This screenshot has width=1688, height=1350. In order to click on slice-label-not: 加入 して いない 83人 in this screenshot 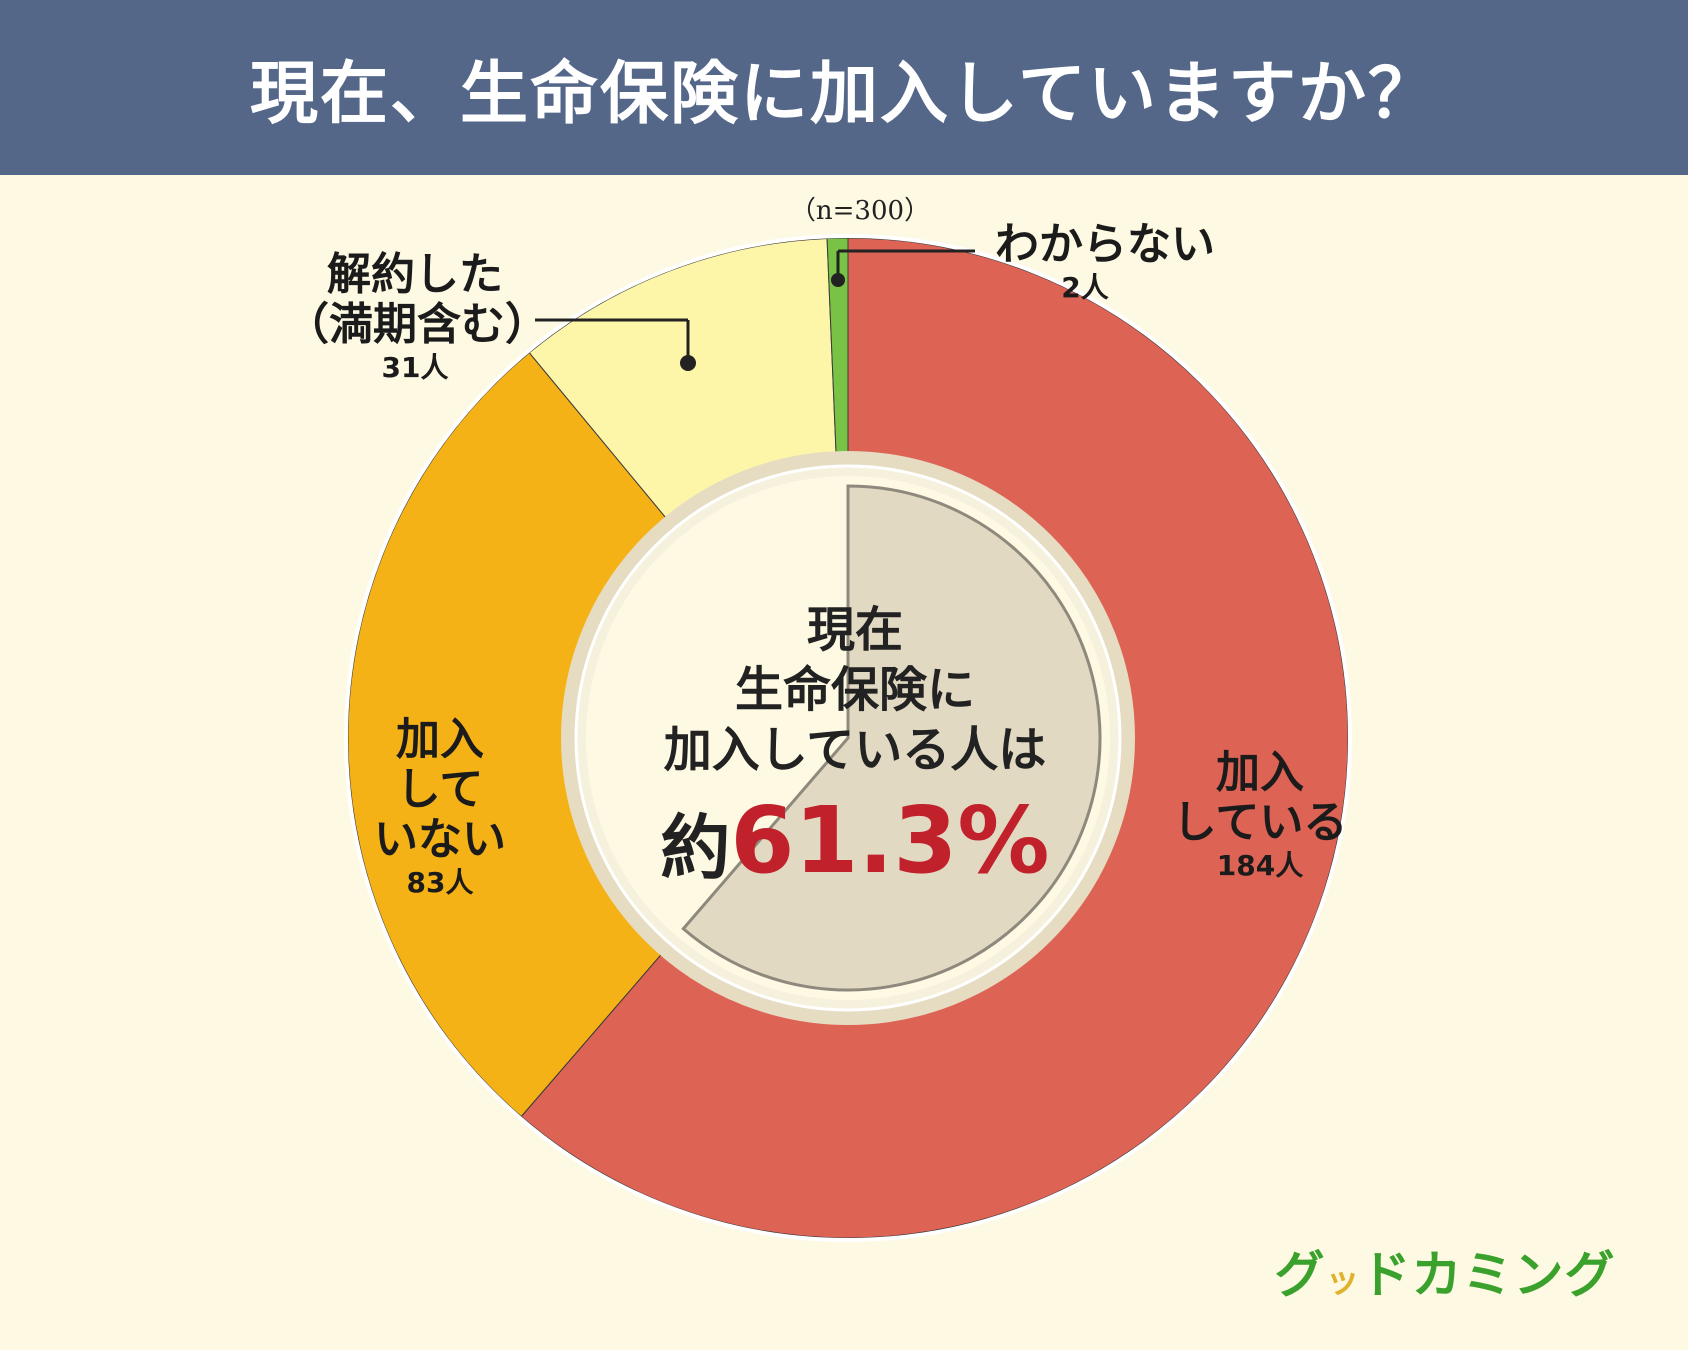, I will do `click(440, 808)`.